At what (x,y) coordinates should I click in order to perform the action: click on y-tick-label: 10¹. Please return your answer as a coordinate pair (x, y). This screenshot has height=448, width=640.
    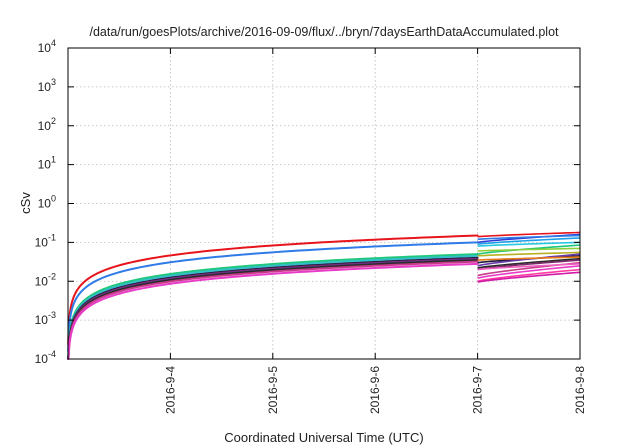
    Looking at the image, I should click on (47, 163).